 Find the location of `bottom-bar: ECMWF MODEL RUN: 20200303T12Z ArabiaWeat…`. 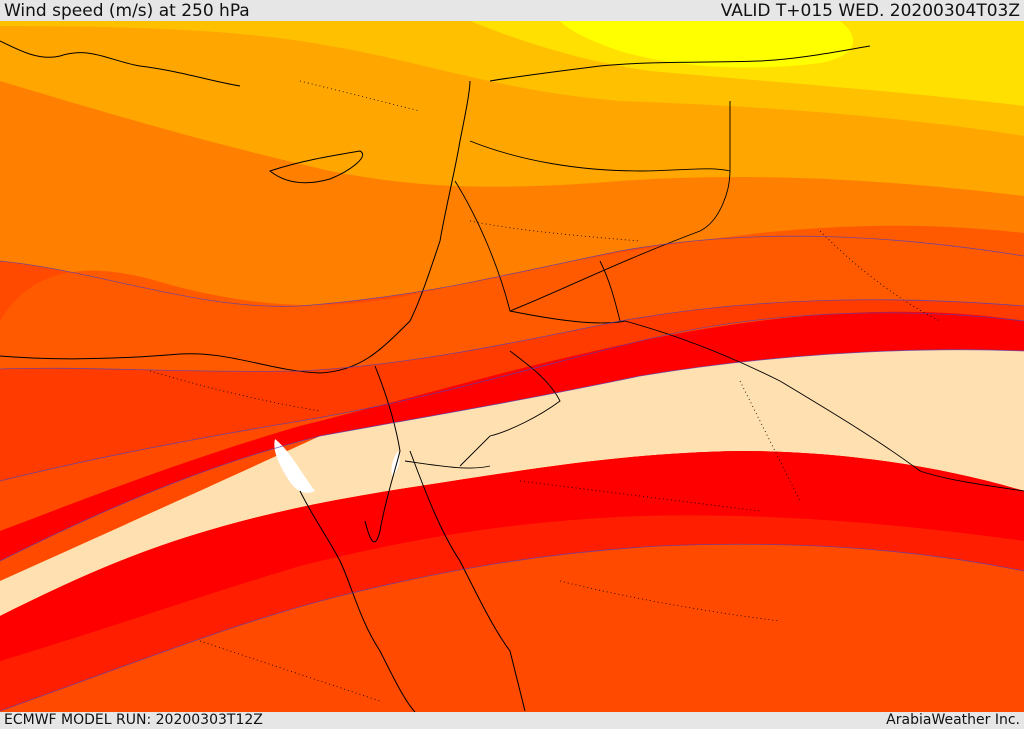

bottom-bar: ECMWF MODEL RUN: 20200303T12Z ArabiaWeat… is located at coordinates (512, 720).